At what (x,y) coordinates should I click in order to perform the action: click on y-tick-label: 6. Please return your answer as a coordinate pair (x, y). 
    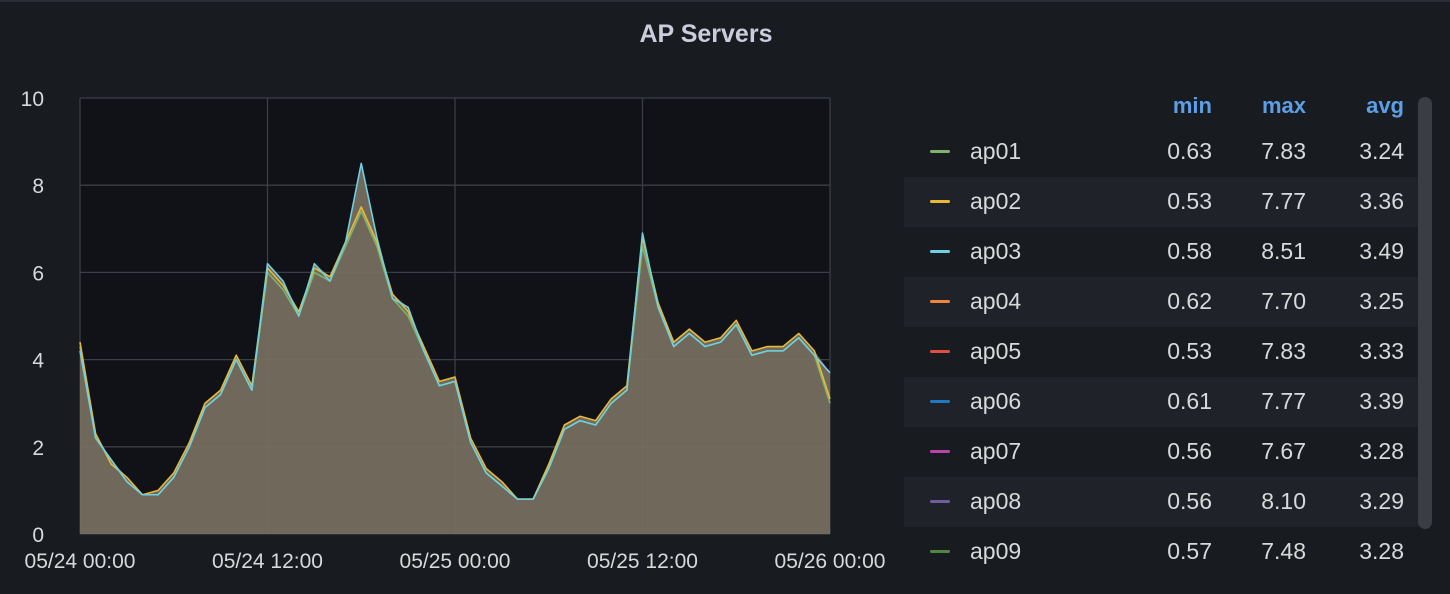
    Looking at the image, I should click on (38, 273).